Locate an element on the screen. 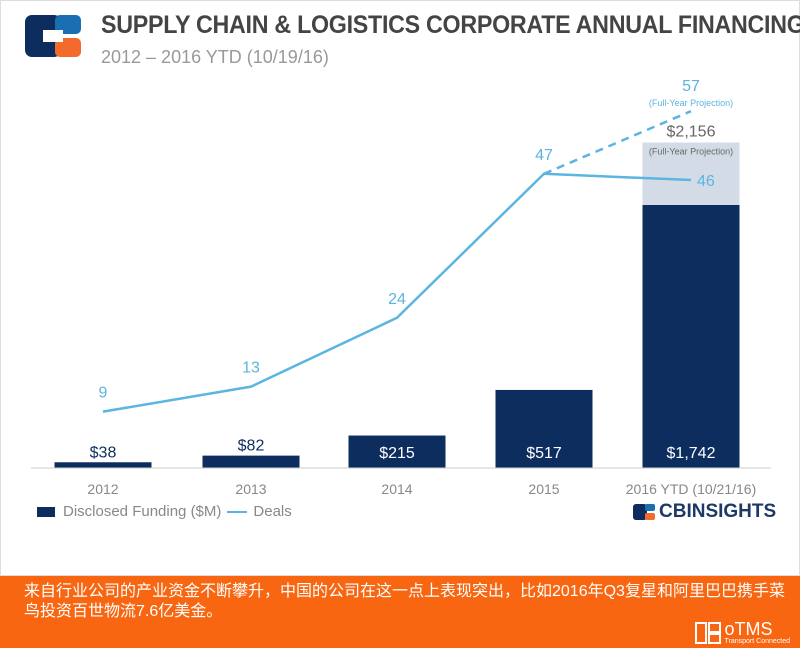 Image resolution: width=800 pixels, height=648 pixels. x-tick-label: 2016 YTD (10/21/16) is located at coordinates (691, 489).